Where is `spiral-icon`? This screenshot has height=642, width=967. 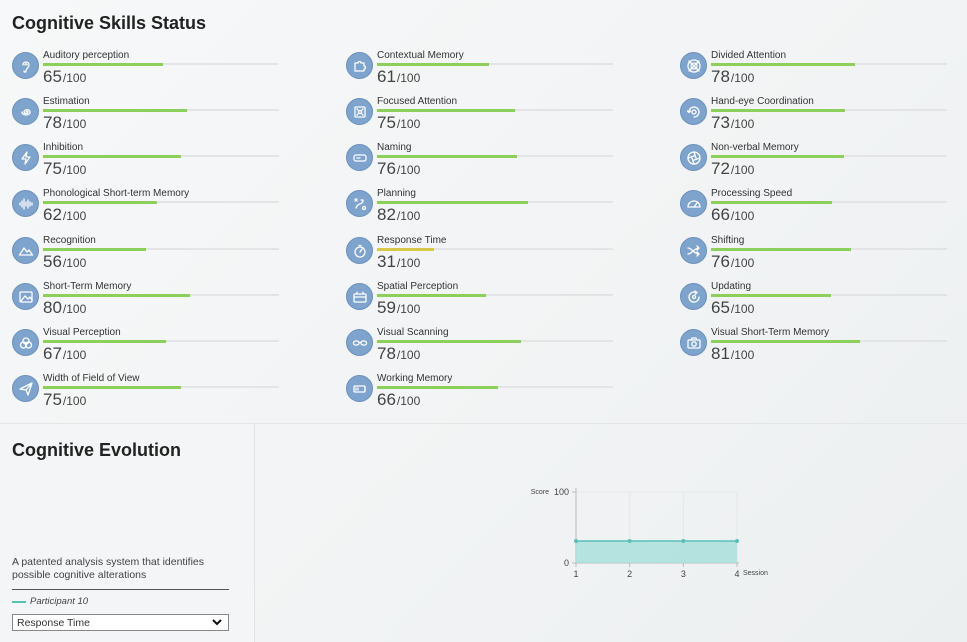 spiral-icon is located at coordinates (25, 111).